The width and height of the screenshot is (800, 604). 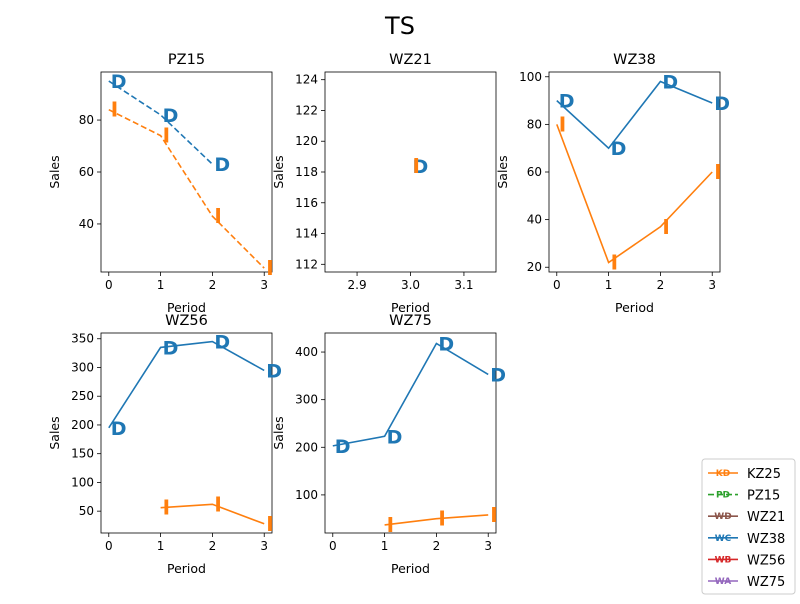 What do you see at coordinates (86, 511) in the screenshot?
I see `y-tick-label: 50` at bounding box center [86, 511].